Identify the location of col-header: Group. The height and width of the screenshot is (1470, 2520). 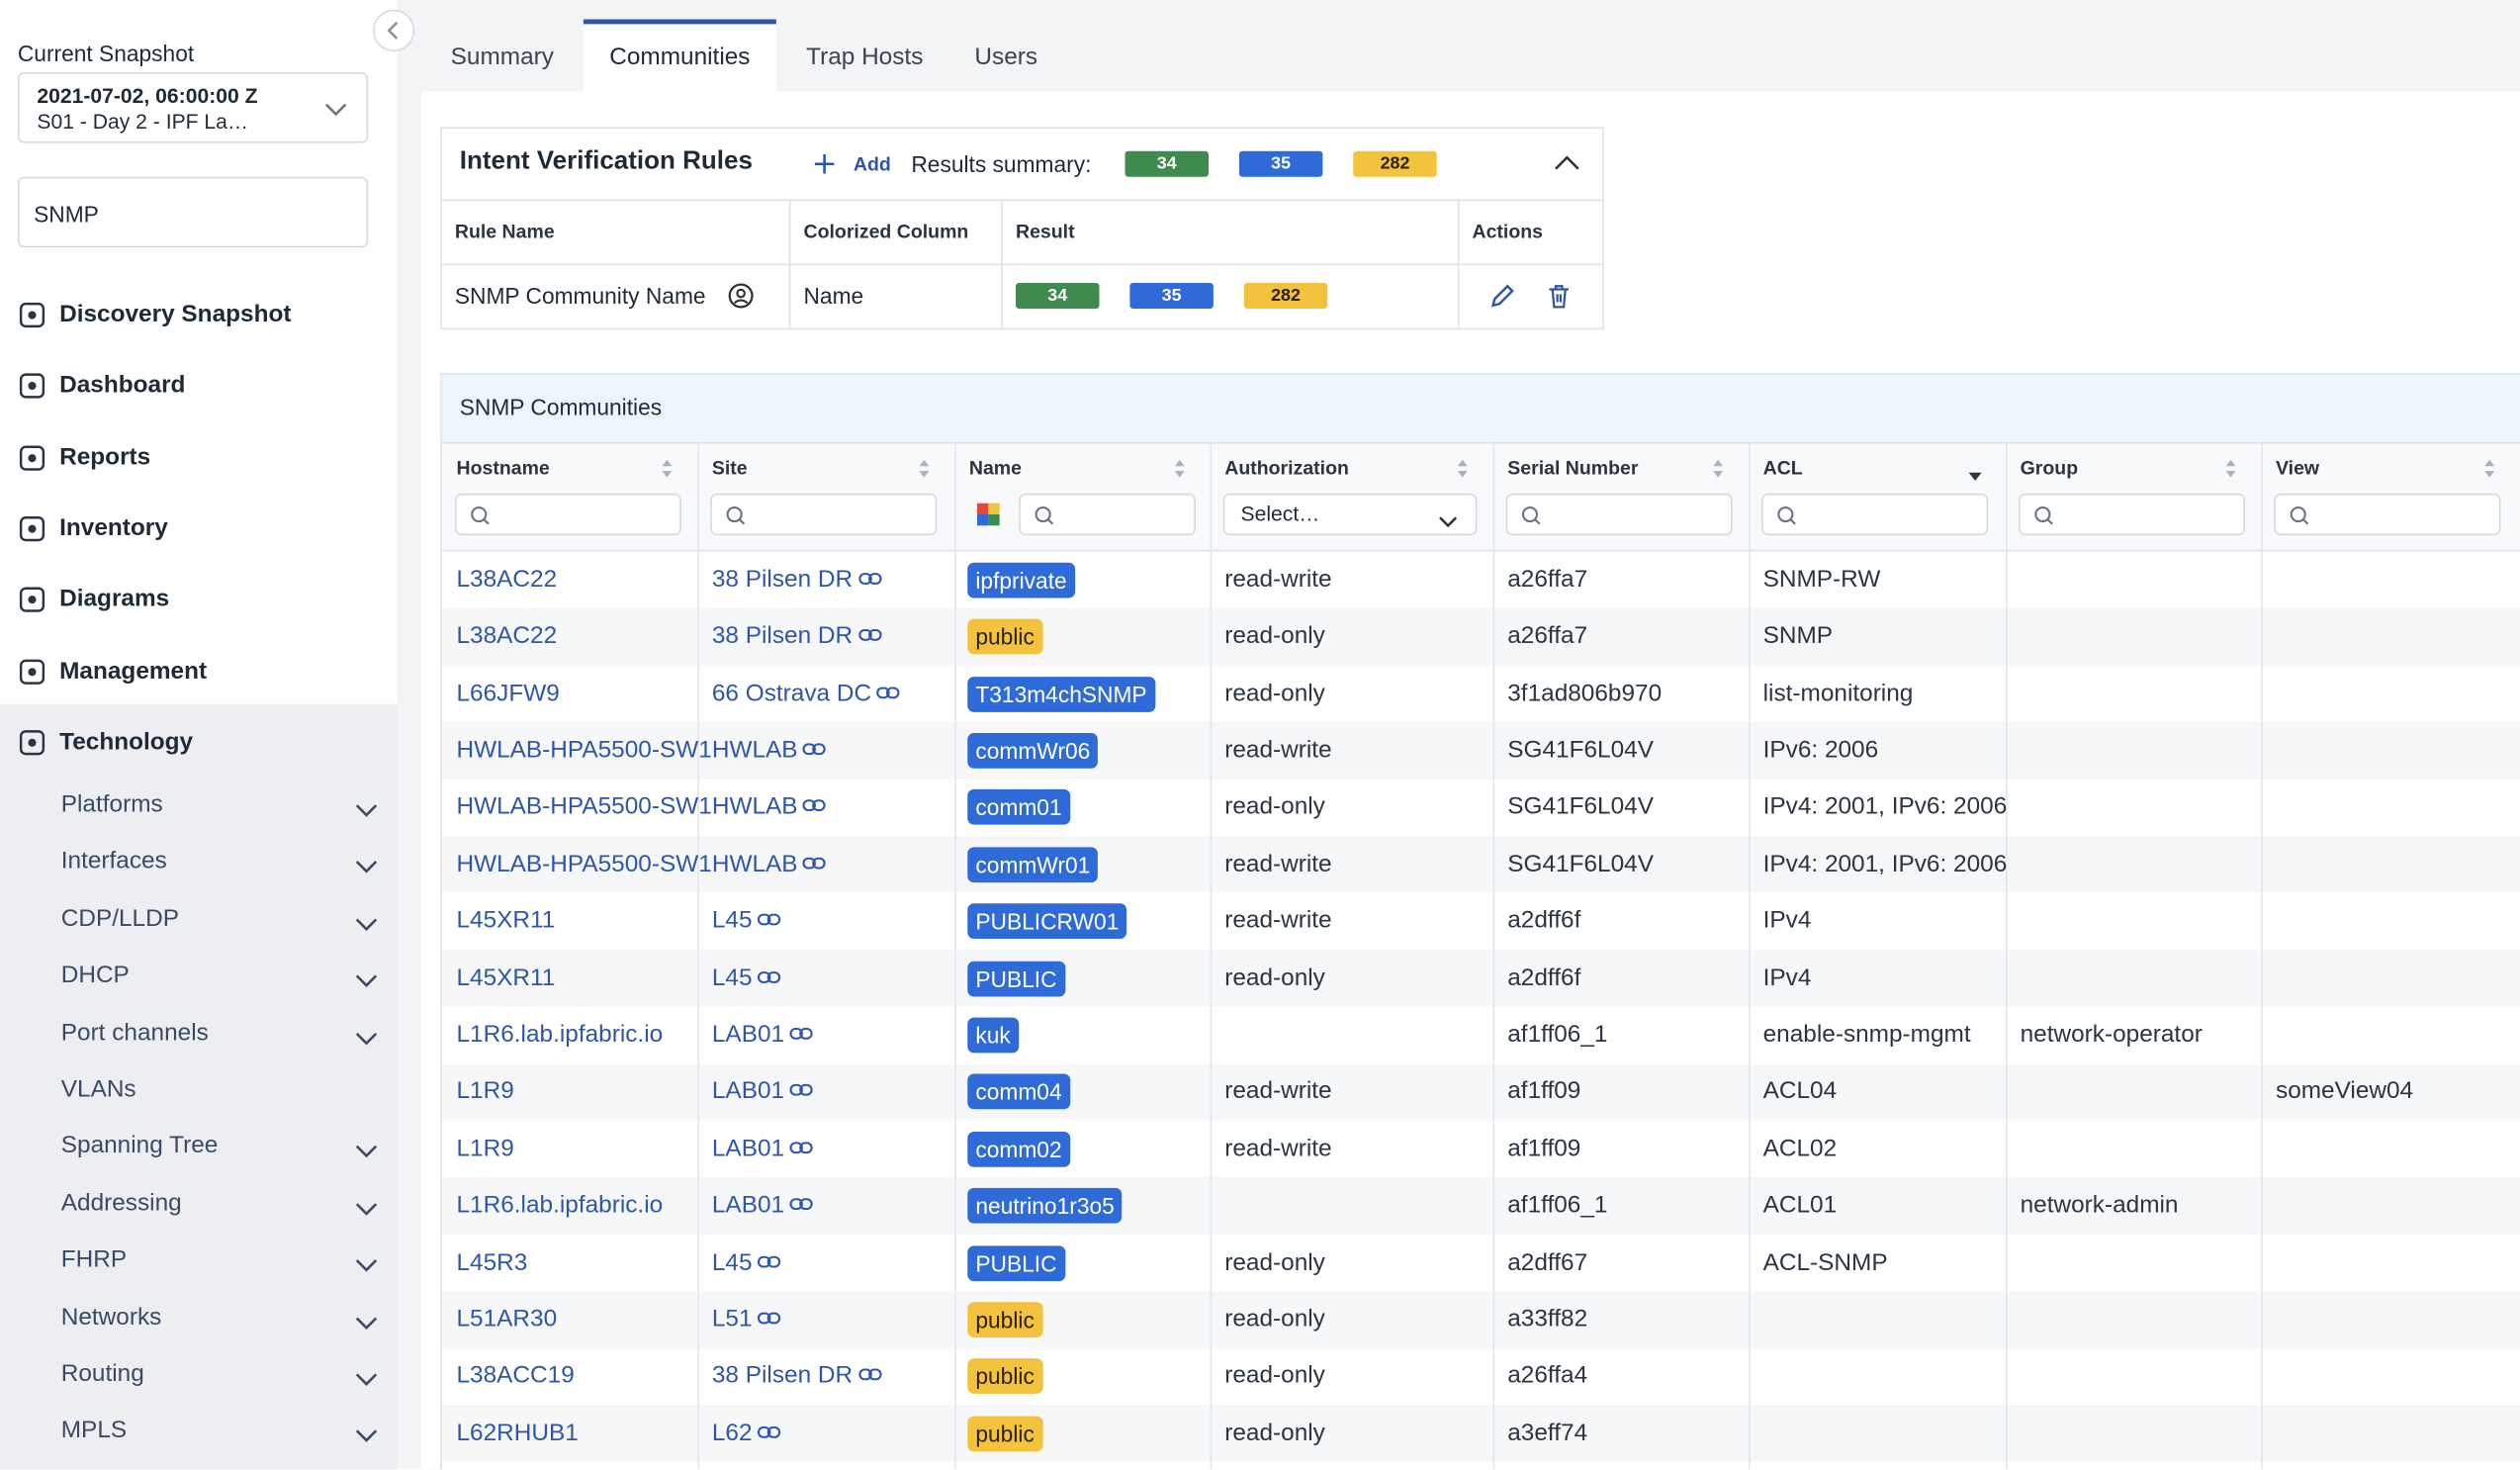
(2050, 468).